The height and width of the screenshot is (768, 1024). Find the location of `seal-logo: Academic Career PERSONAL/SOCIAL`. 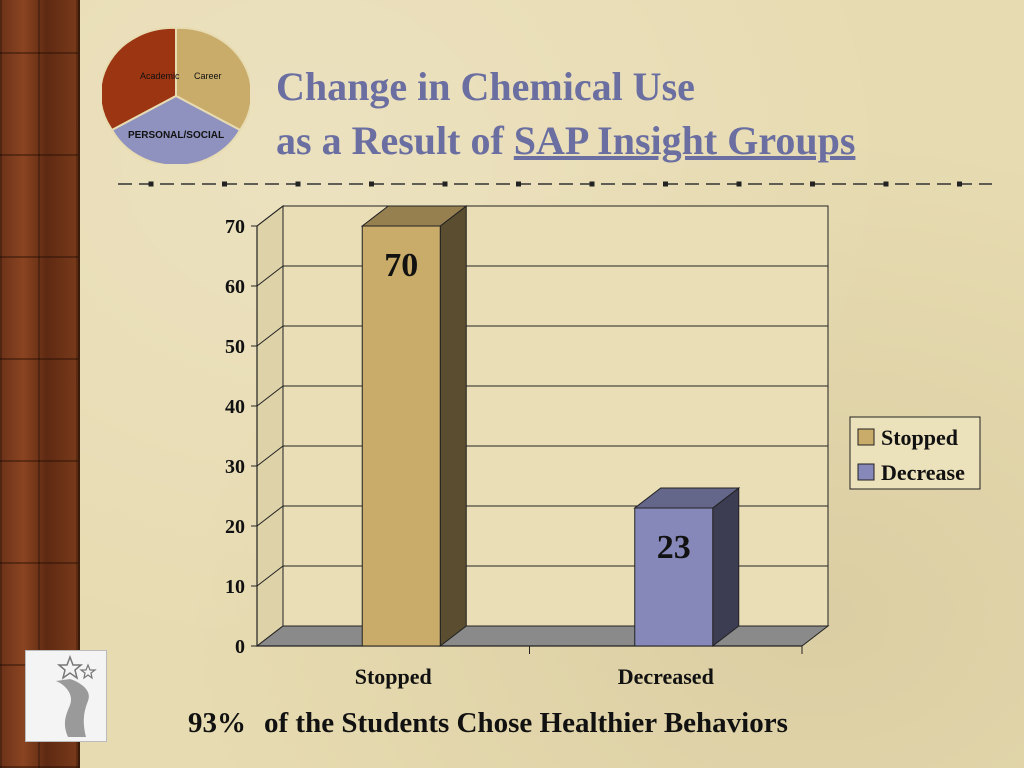

seal-logo: Academic Career PERSONAL/SOCIAL is located at coordinates (176, 95).